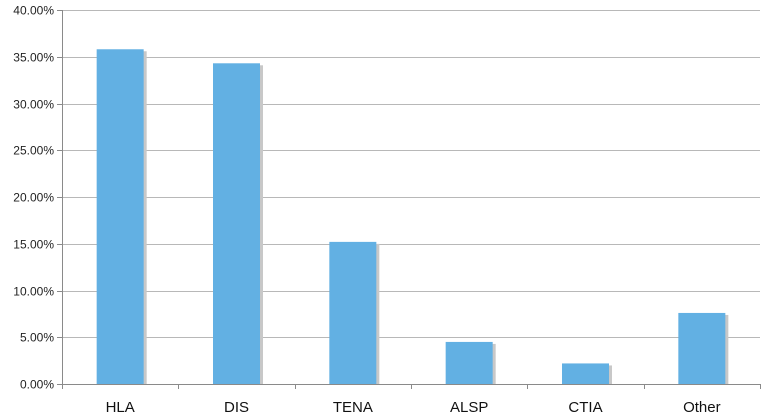  What do you see at coordinates (33, 11) in the screenshot?
I see `y-tick-label: 40.00%` at bounding box center [33, 11].